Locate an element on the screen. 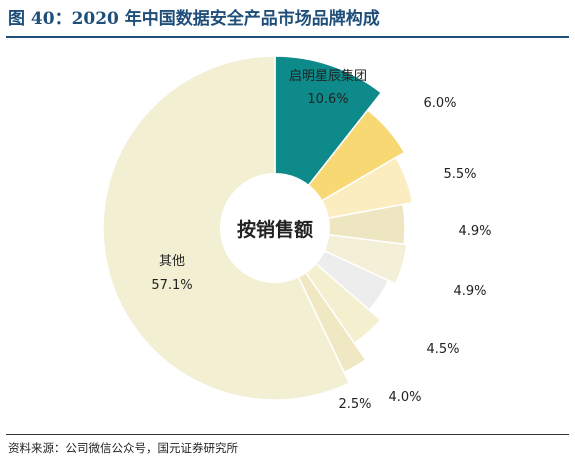 This screenshot has width=575, height=461. slice-value-label: 4.0% is located at coordinates (404, 397).